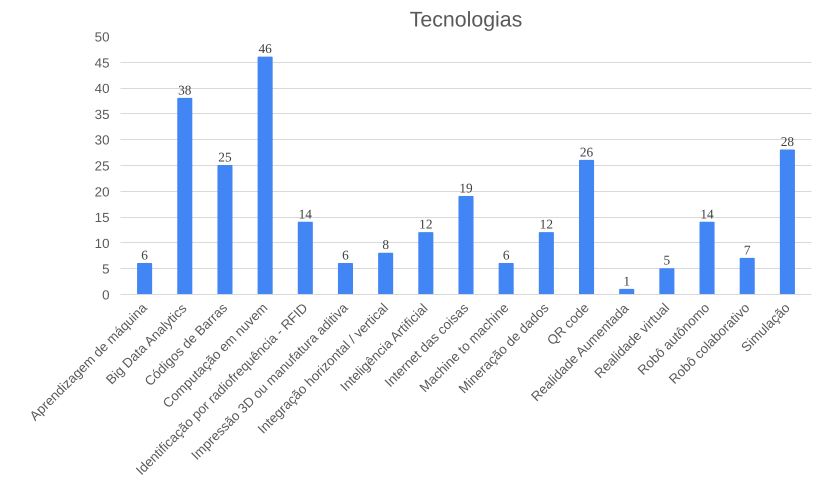 The width and height of the screenshot is (821, 486). What do you see at coordinates (102, 140) in the screenshot?
I see `y-tick-label: 30` at bounding box center [102, 140].